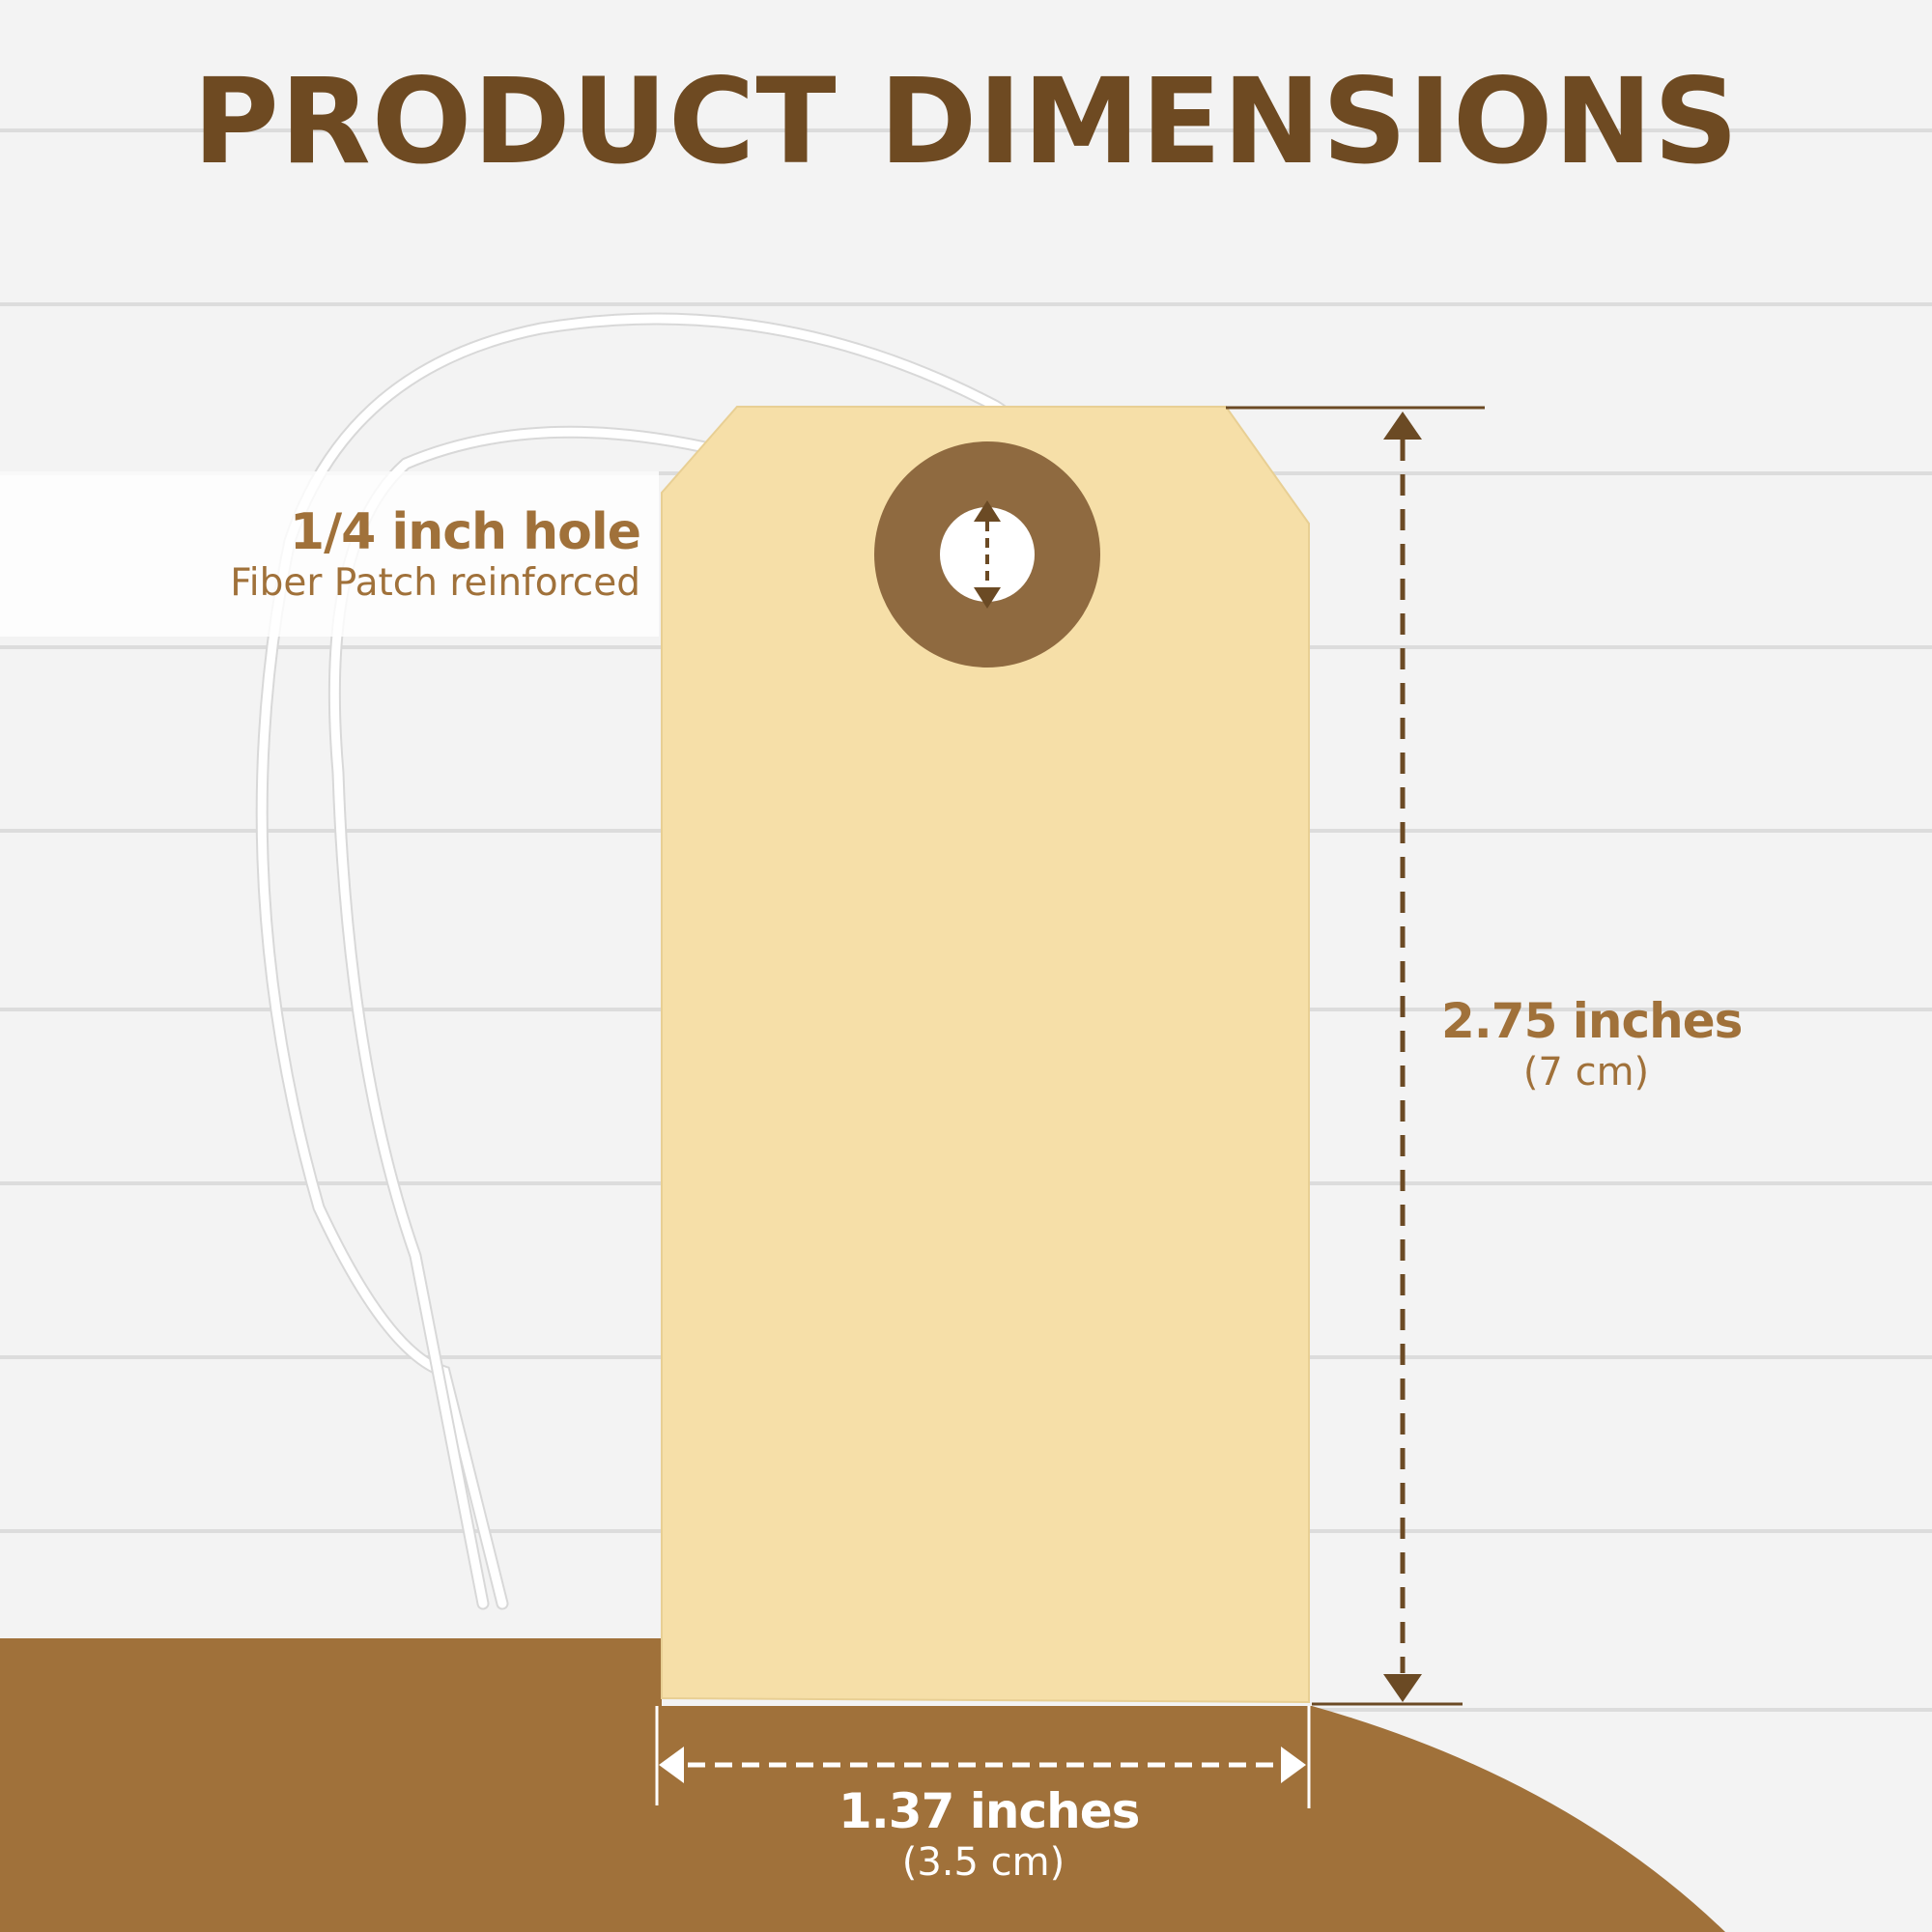  I want to click on width-label: 1.37 inches (3.5 cm), so click(989, 1834).